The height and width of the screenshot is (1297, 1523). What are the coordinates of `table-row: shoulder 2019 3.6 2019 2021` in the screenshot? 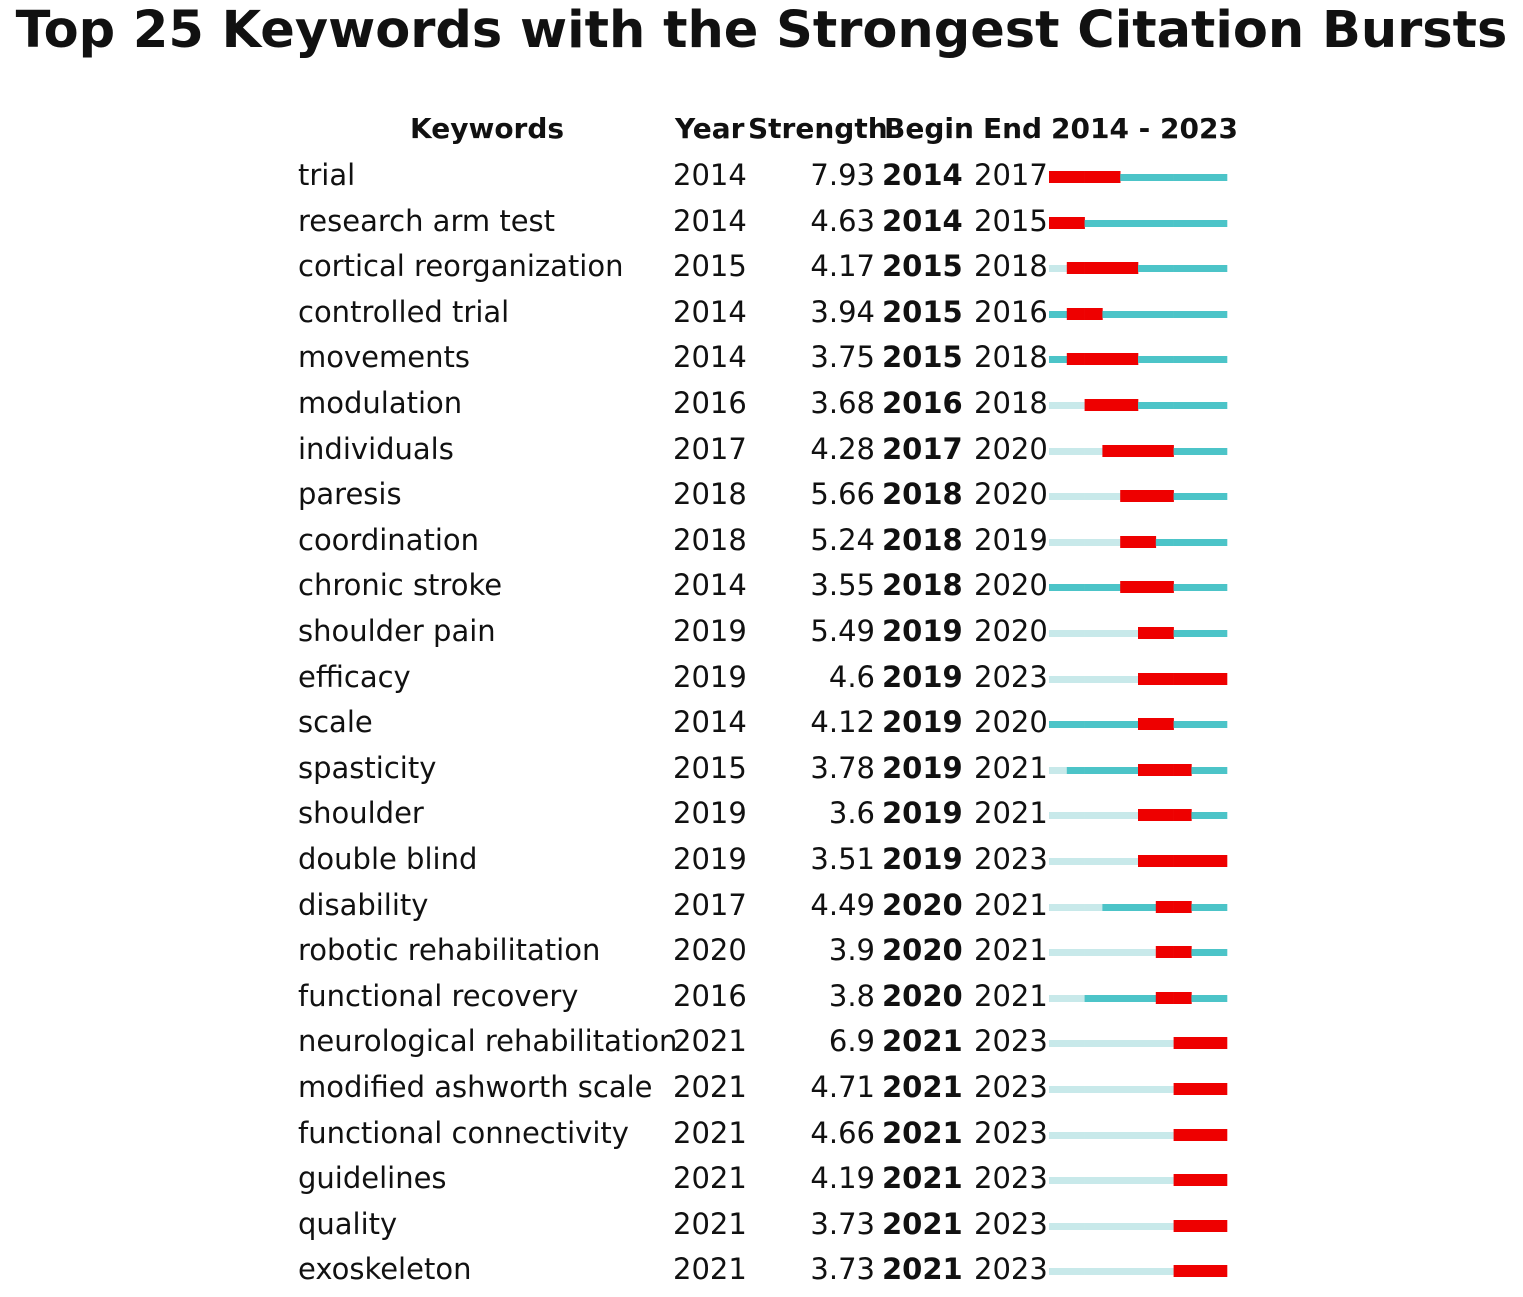 It's located at (761, 818).